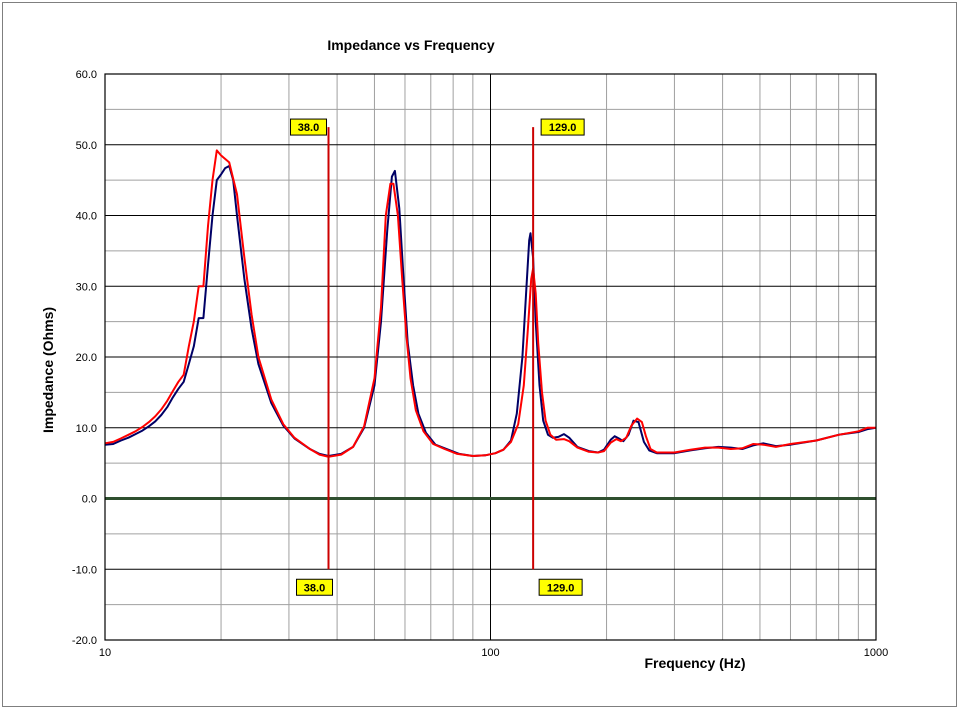 The image size is (961, 711). I want to click on y-tick-label: 40.0, so click(86, 217).